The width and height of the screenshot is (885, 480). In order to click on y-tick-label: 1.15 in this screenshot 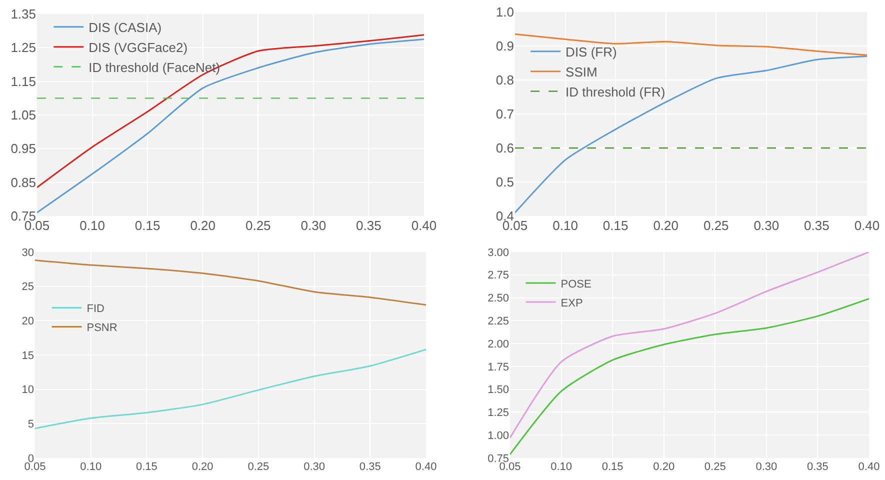, I will do `click(23, 81)`.